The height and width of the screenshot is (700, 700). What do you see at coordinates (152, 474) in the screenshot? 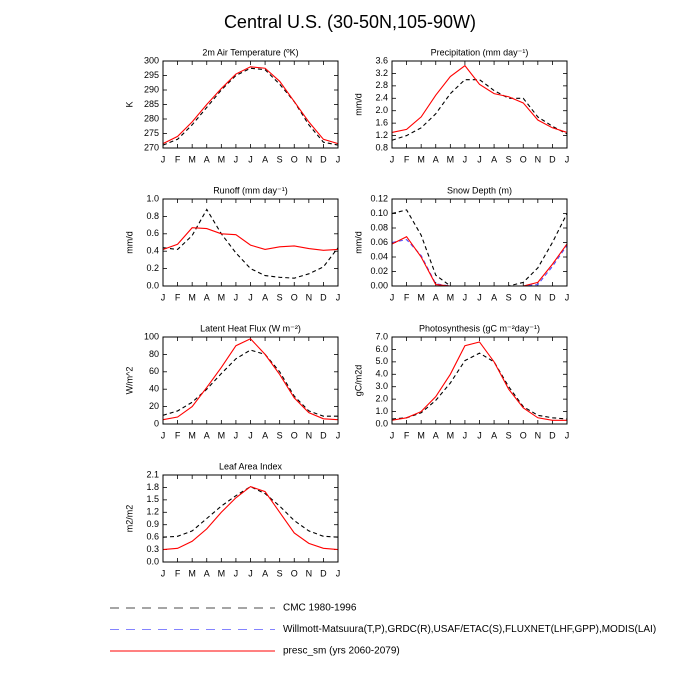
I see `y-tick-label: 2.1` at bounding box center [152, 474].